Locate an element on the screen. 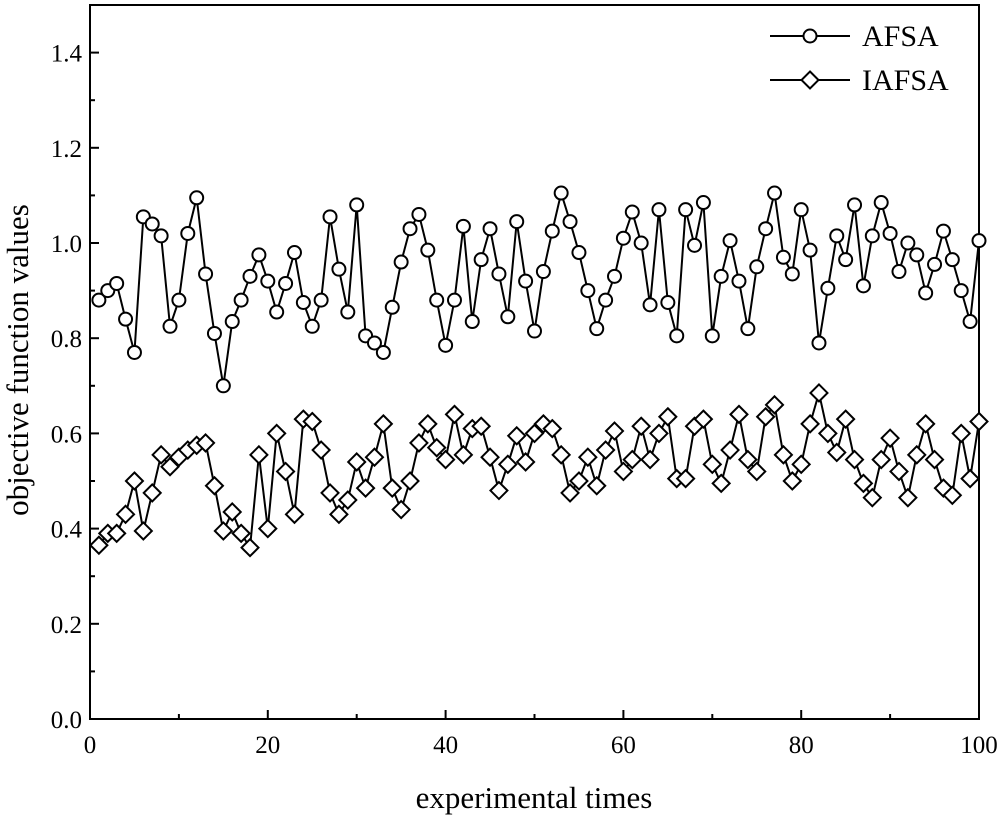 The width and height of the screenshot is (1005, 820). legend-item-iafsa: IAFSA is located at coordinates (859, 80).